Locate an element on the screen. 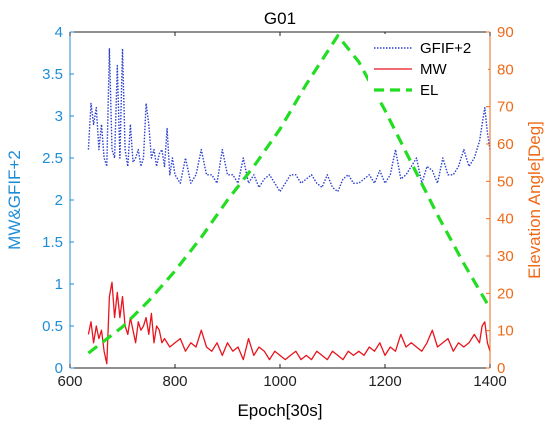 The image size is (550, 424). y-left-tick-label: 1.5 is located at coordinates (52, 242).